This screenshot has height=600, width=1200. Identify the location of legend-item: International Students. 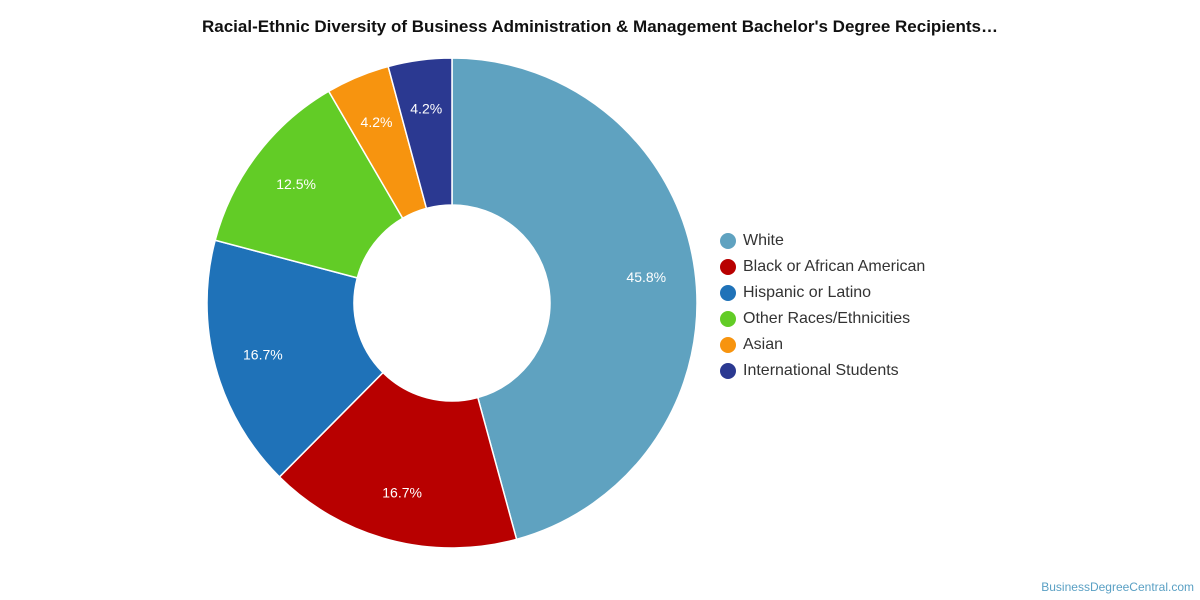
(822, 371).